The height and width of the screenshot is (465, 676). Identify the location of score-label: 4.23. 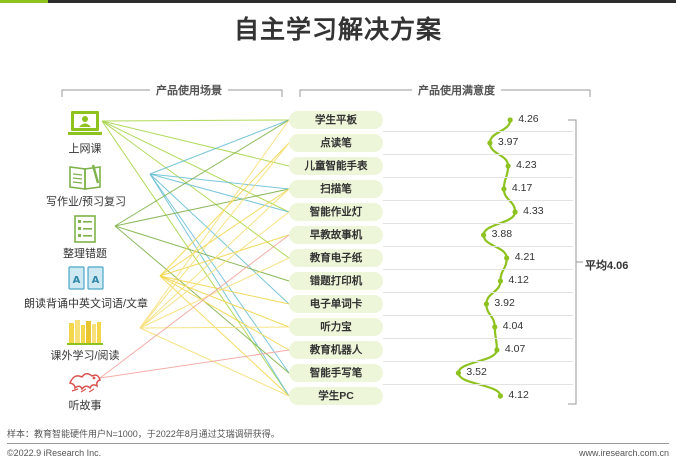
(526, 165).